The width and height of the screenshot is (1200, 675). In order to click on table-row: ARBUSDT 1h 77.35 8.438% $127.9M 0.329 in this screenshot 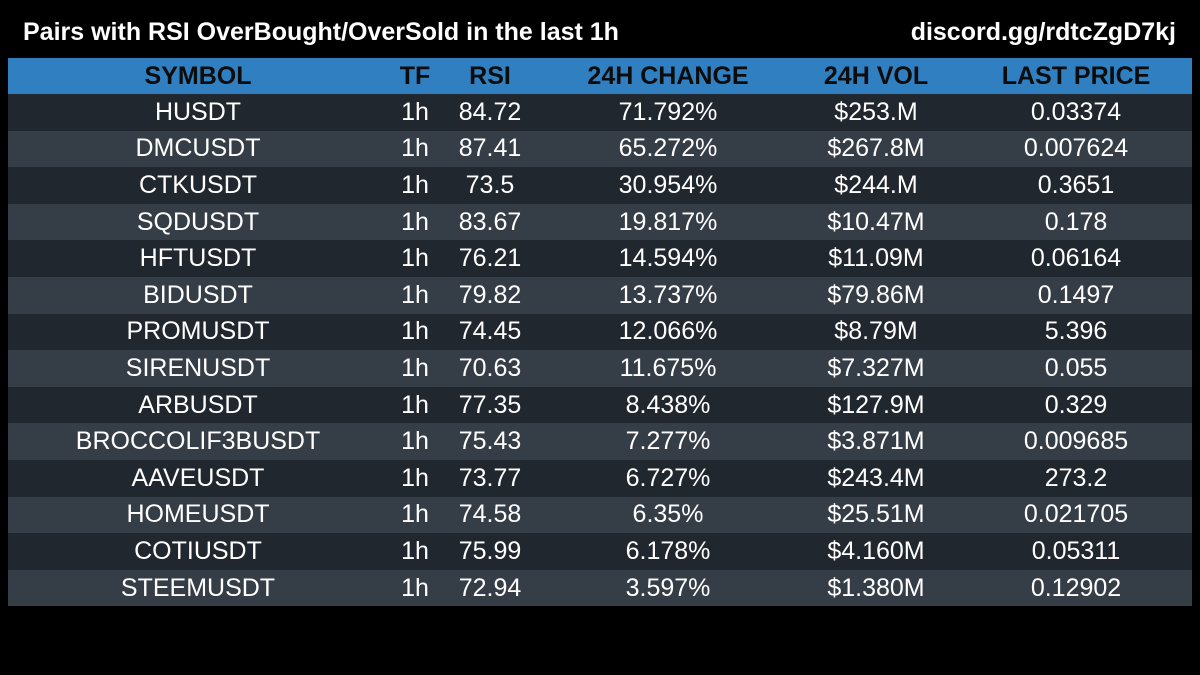, I will do `click(600, 405)`.